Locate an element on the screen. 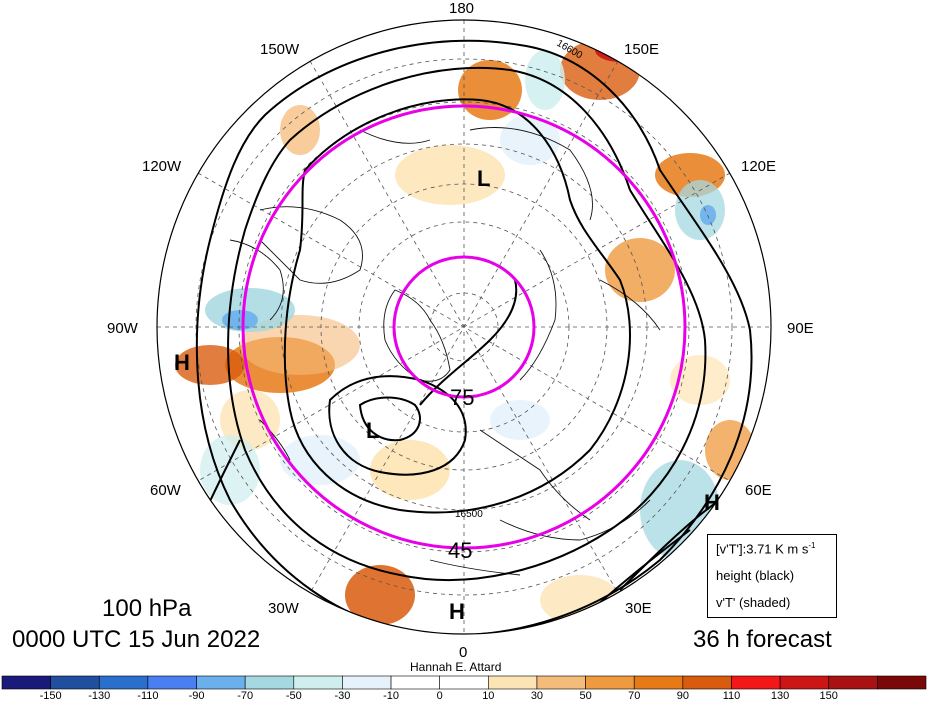 The image size is (928, 702). legend-line-height: height (black) is located at coordinates (755, 575).